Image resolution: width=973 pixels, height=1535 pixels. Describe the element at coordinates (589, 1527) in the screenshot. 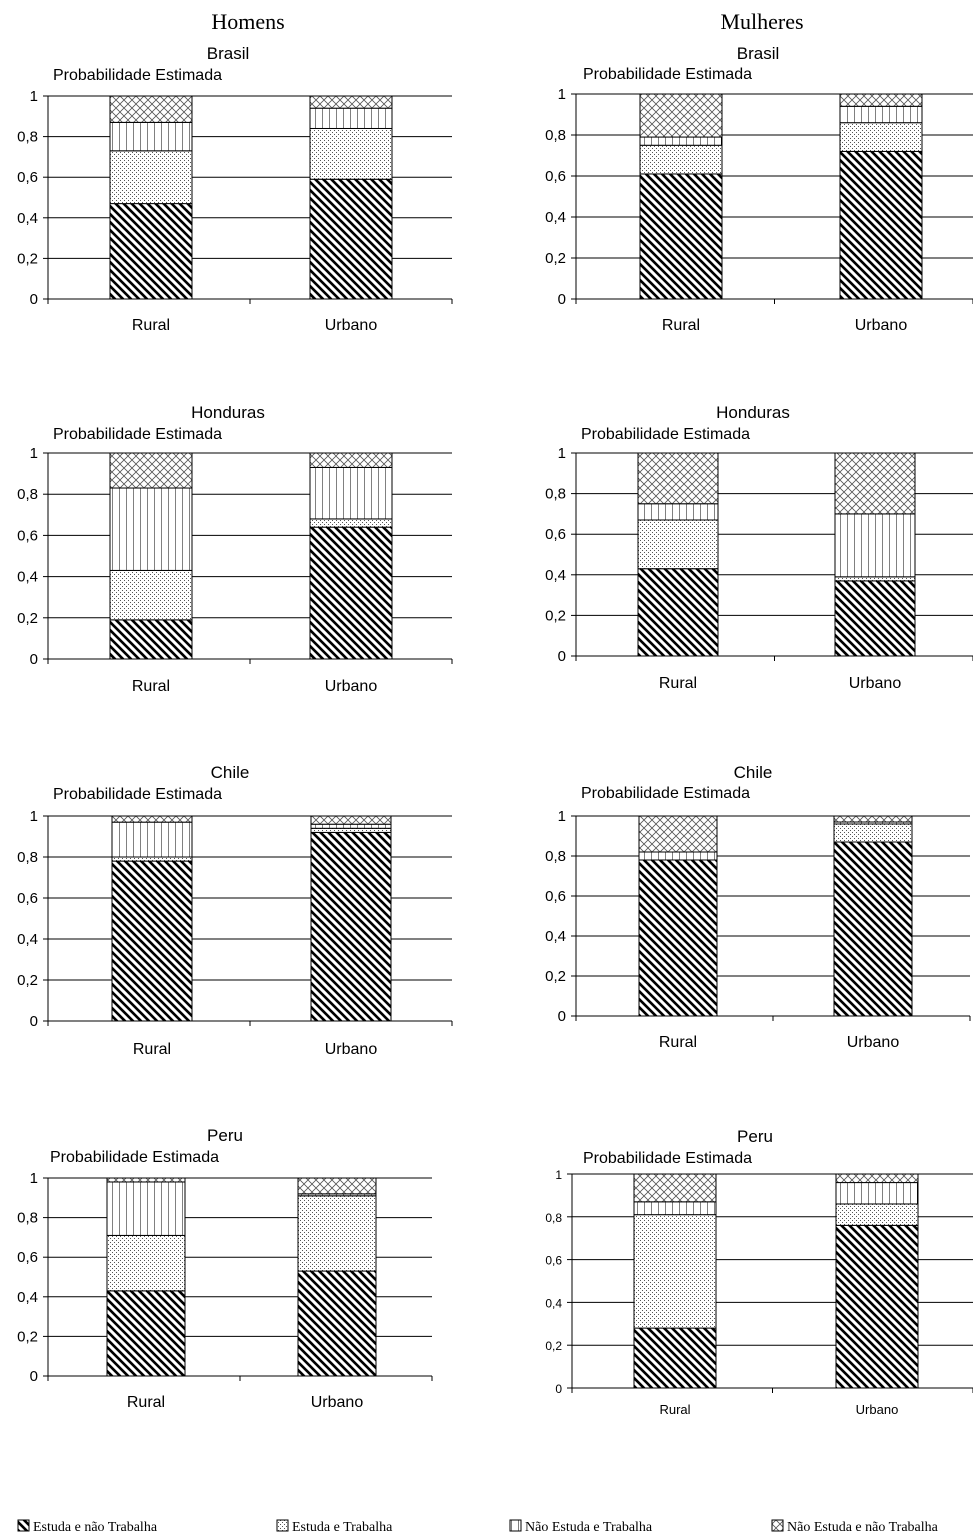

I see `legend-label: Não Estuda e Trabalha` at that location.